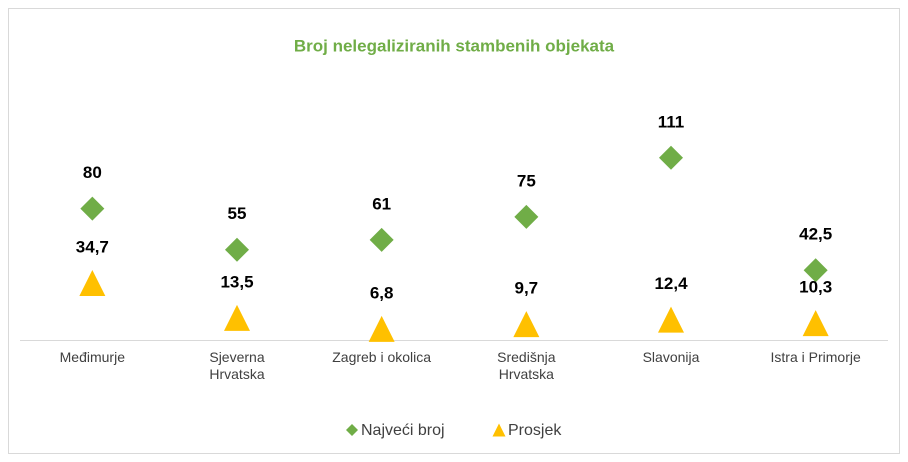 This screenshot has height=462, width=908. Describe the element at coordinates (92, 247) in the screenshot. I see `data-label: 34,7` at that location.